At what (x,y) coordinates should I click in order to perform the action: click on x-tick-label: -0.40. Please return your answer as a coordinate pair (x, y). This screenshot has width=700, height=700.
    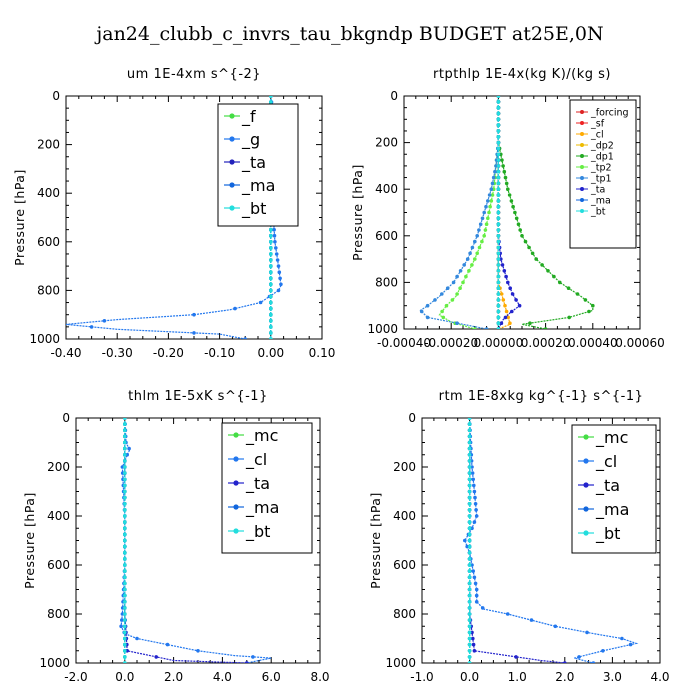
    Looking at the image, I should click on (65, 353).